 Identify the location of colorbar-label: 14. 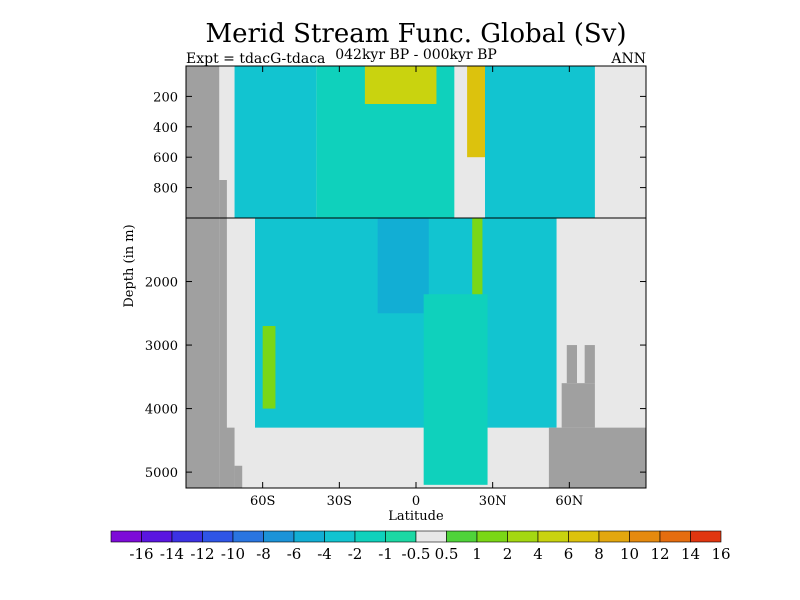
(690, 554).